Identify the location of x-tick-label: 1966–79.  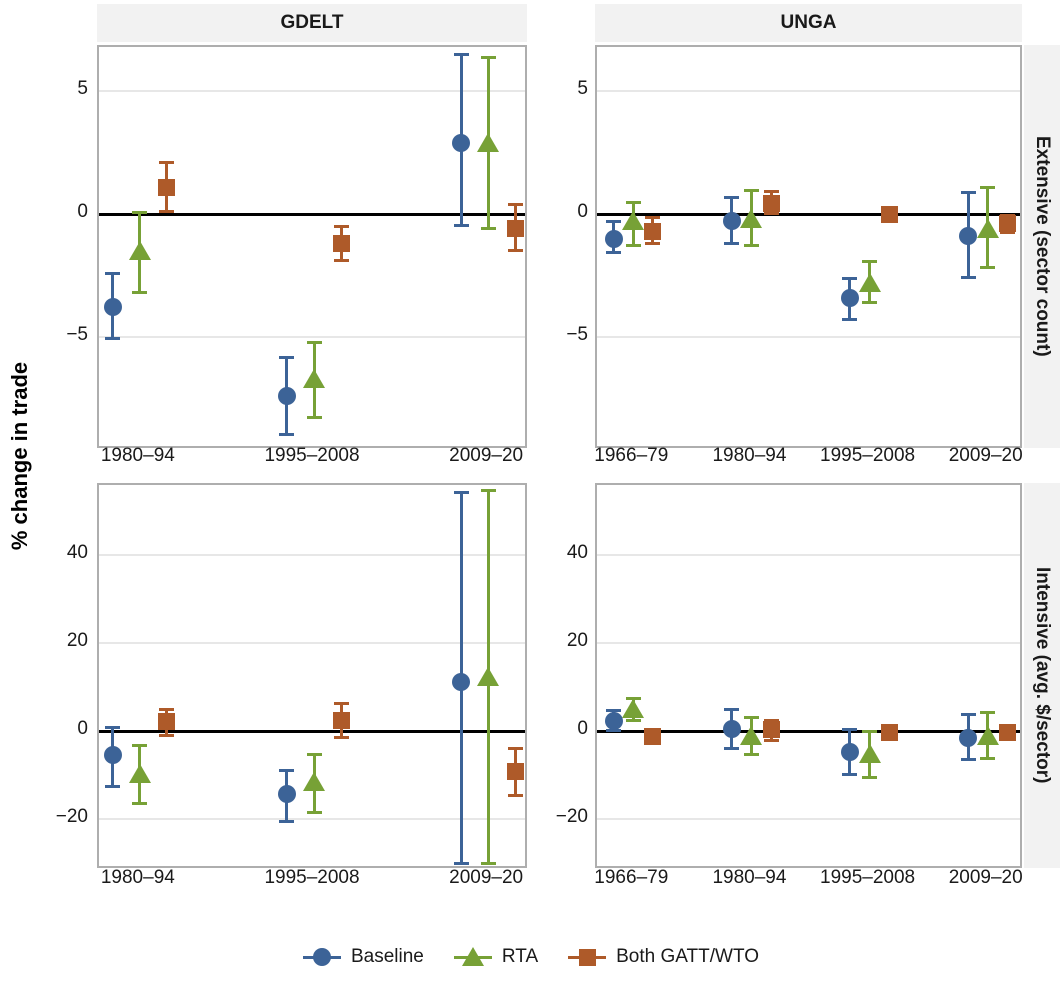
(631, 455).